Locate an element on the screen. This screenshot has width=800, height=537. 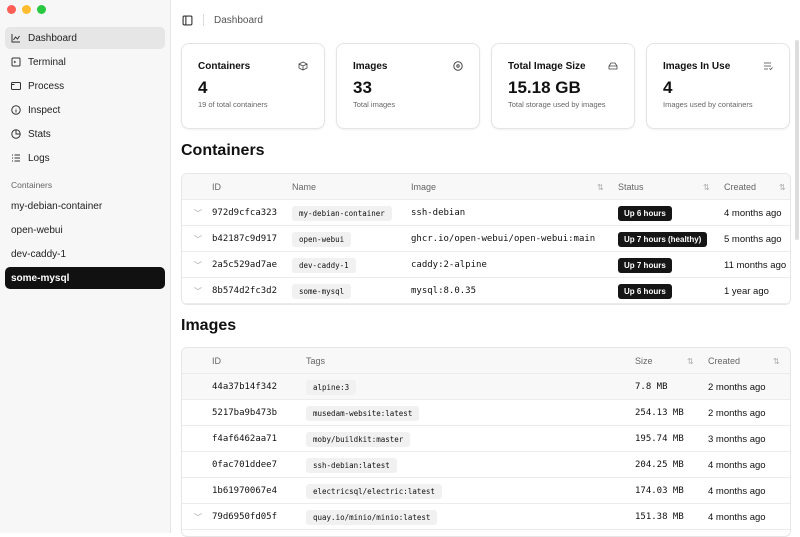
window-icon is located at coordinates (16, 86).